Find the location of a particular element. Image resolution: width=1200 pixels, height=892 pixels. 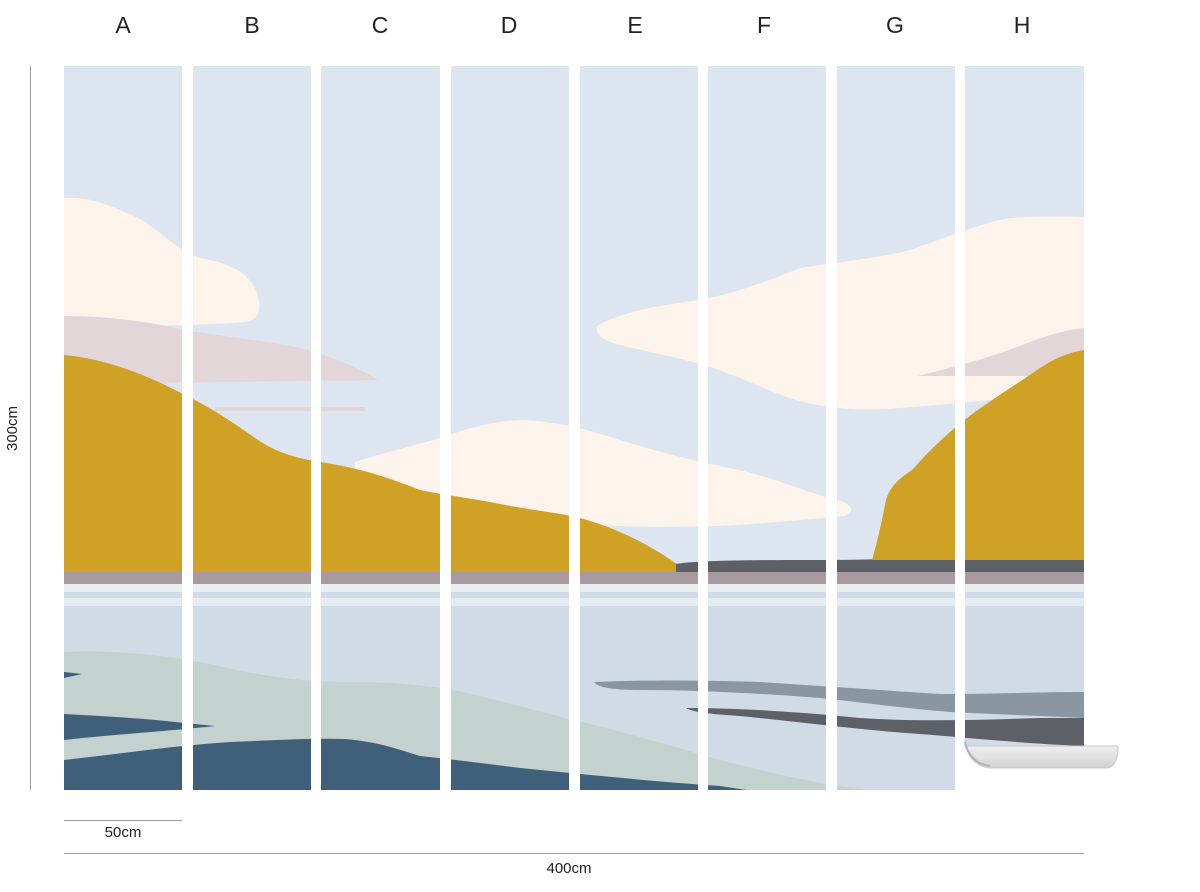

haze-streak is located at coordinates (290, 409).